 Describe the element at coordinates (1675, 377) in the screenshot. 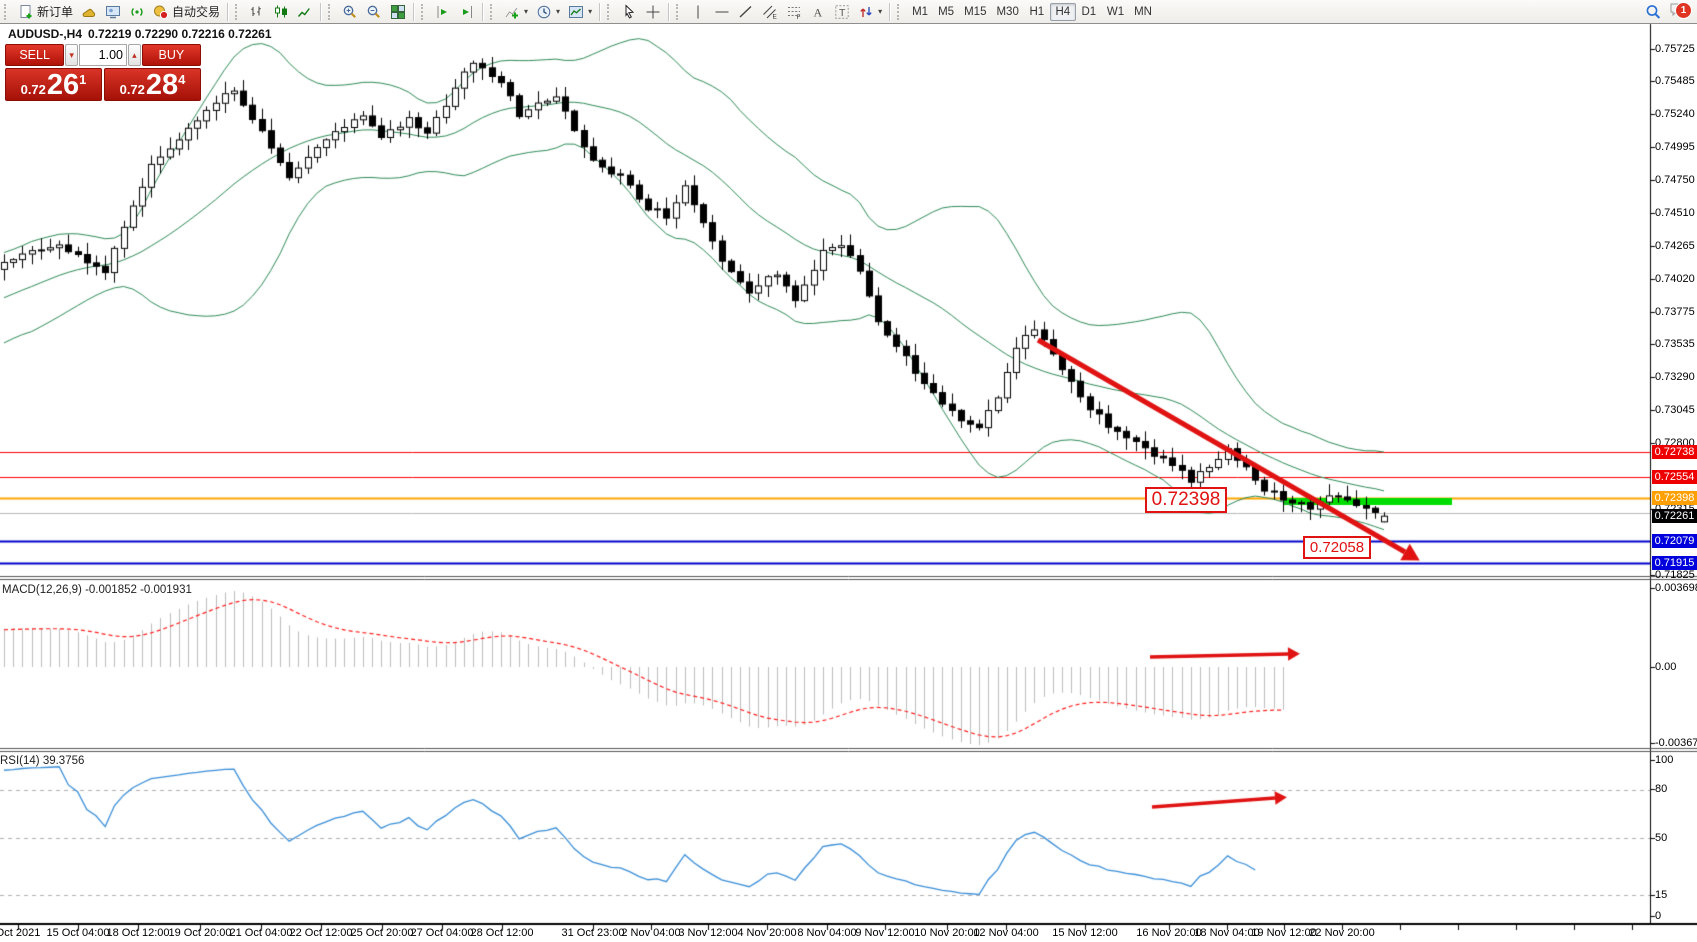

I see `price-axis-tick: 0.73290` at that location.